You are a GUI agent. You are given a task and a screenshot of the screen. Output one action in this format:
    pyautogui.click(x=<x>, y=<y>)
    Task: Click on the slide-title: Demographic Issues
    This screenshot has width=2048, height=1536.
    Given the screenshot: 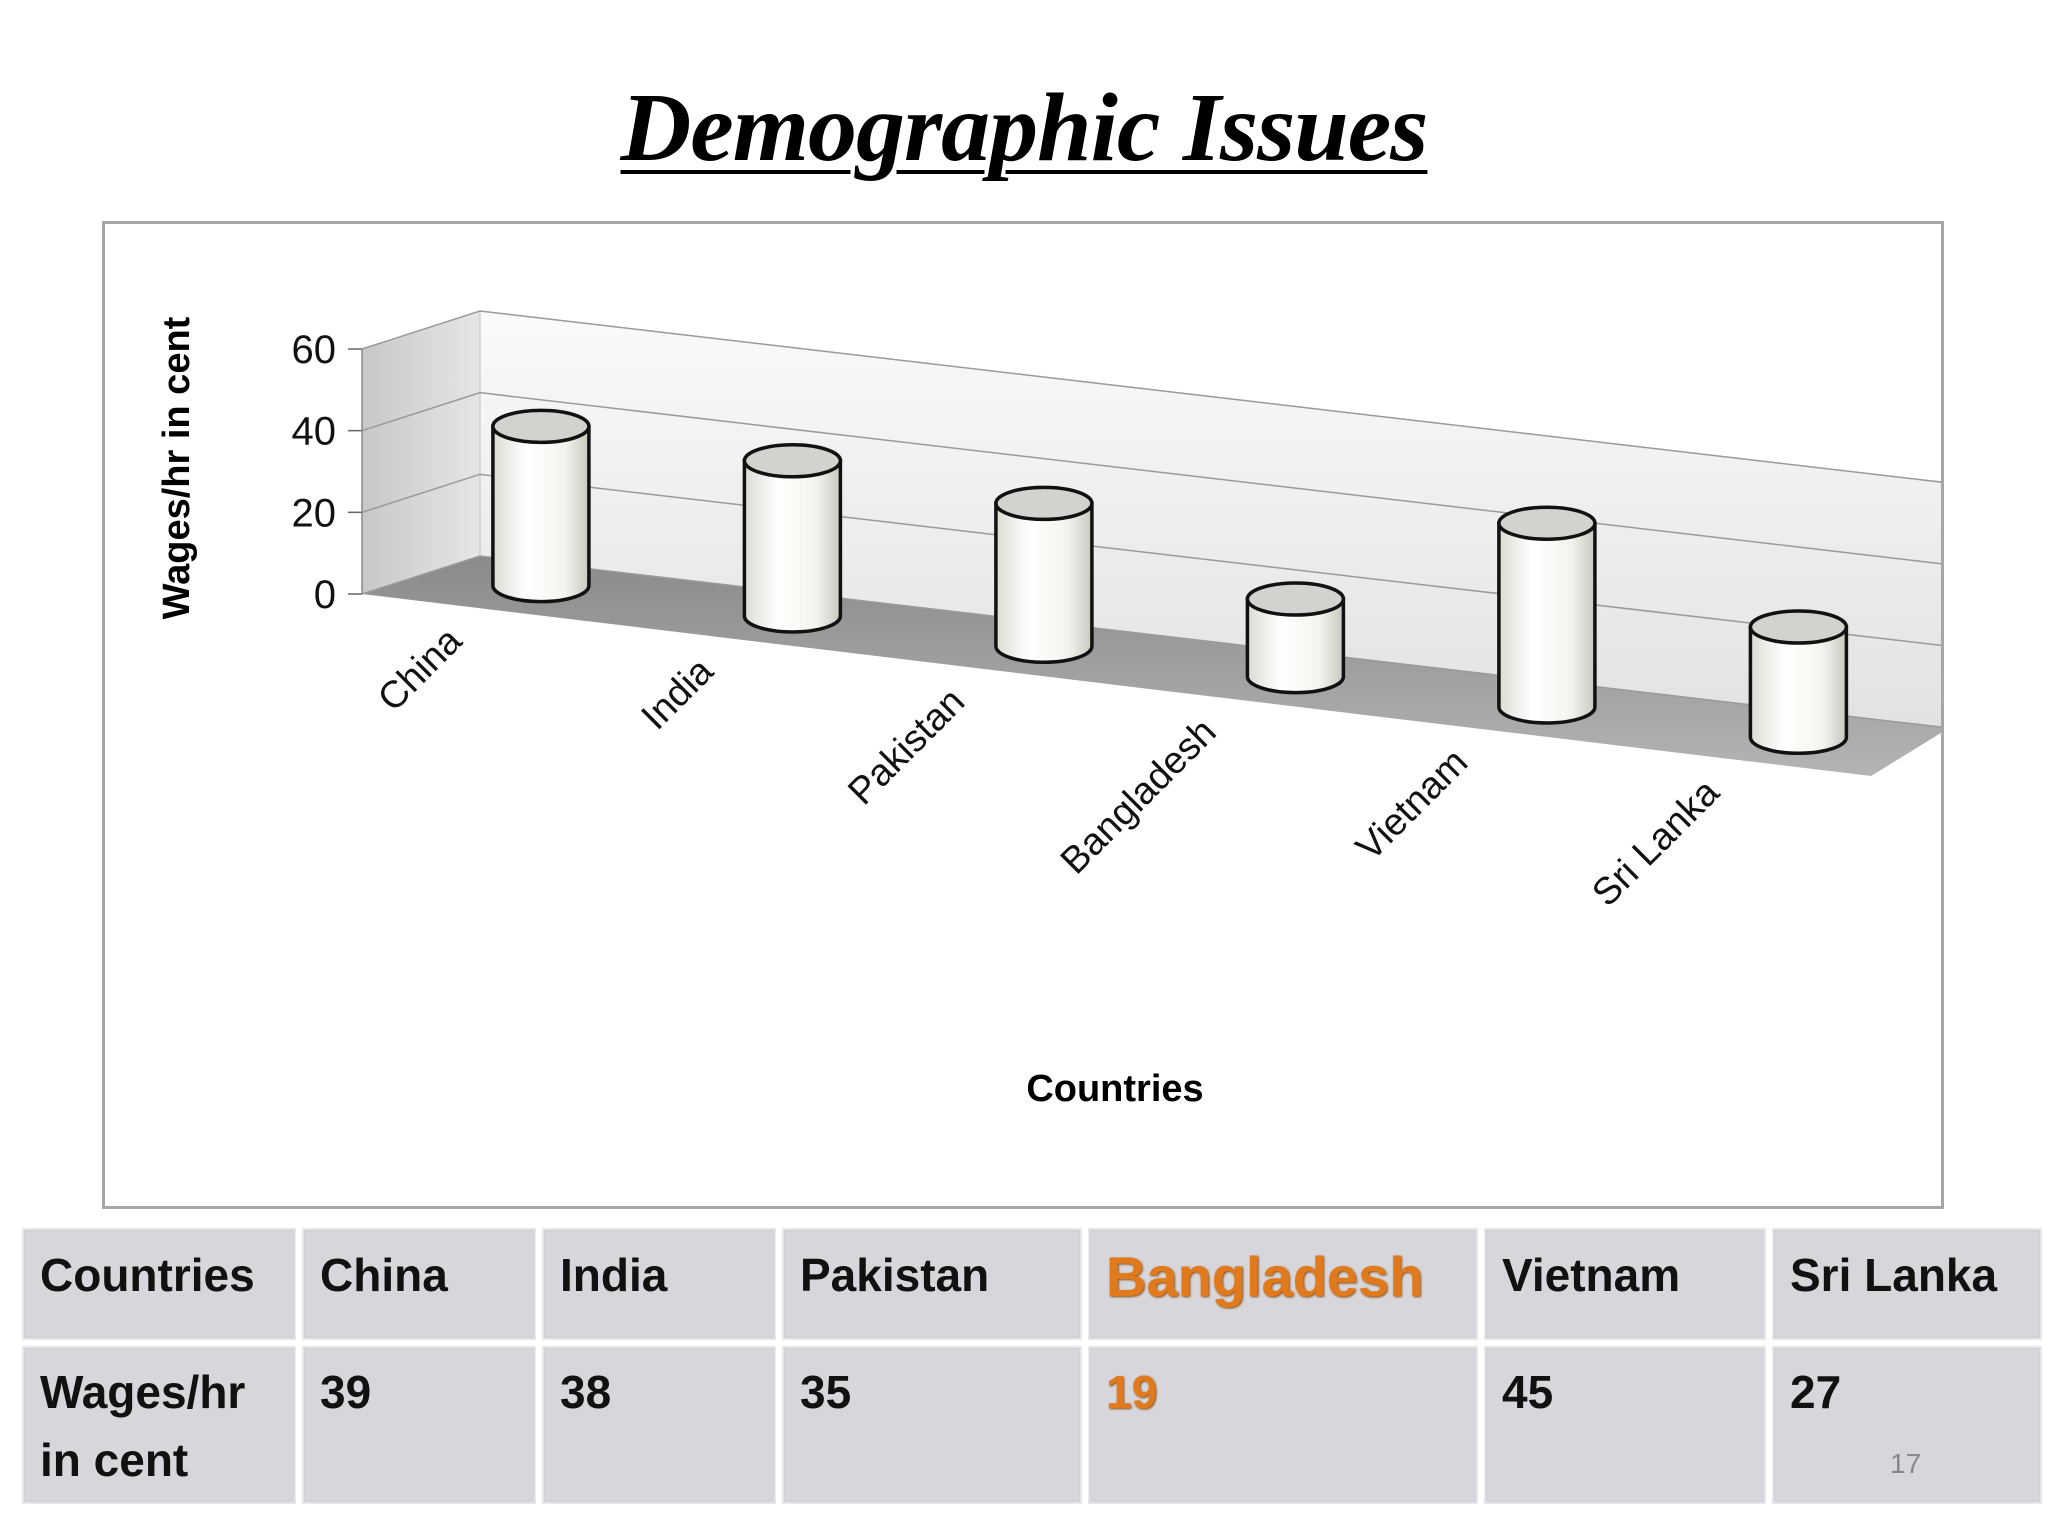 What is the action you would take?
    pyautogui.click(x=1024, y=128)
    